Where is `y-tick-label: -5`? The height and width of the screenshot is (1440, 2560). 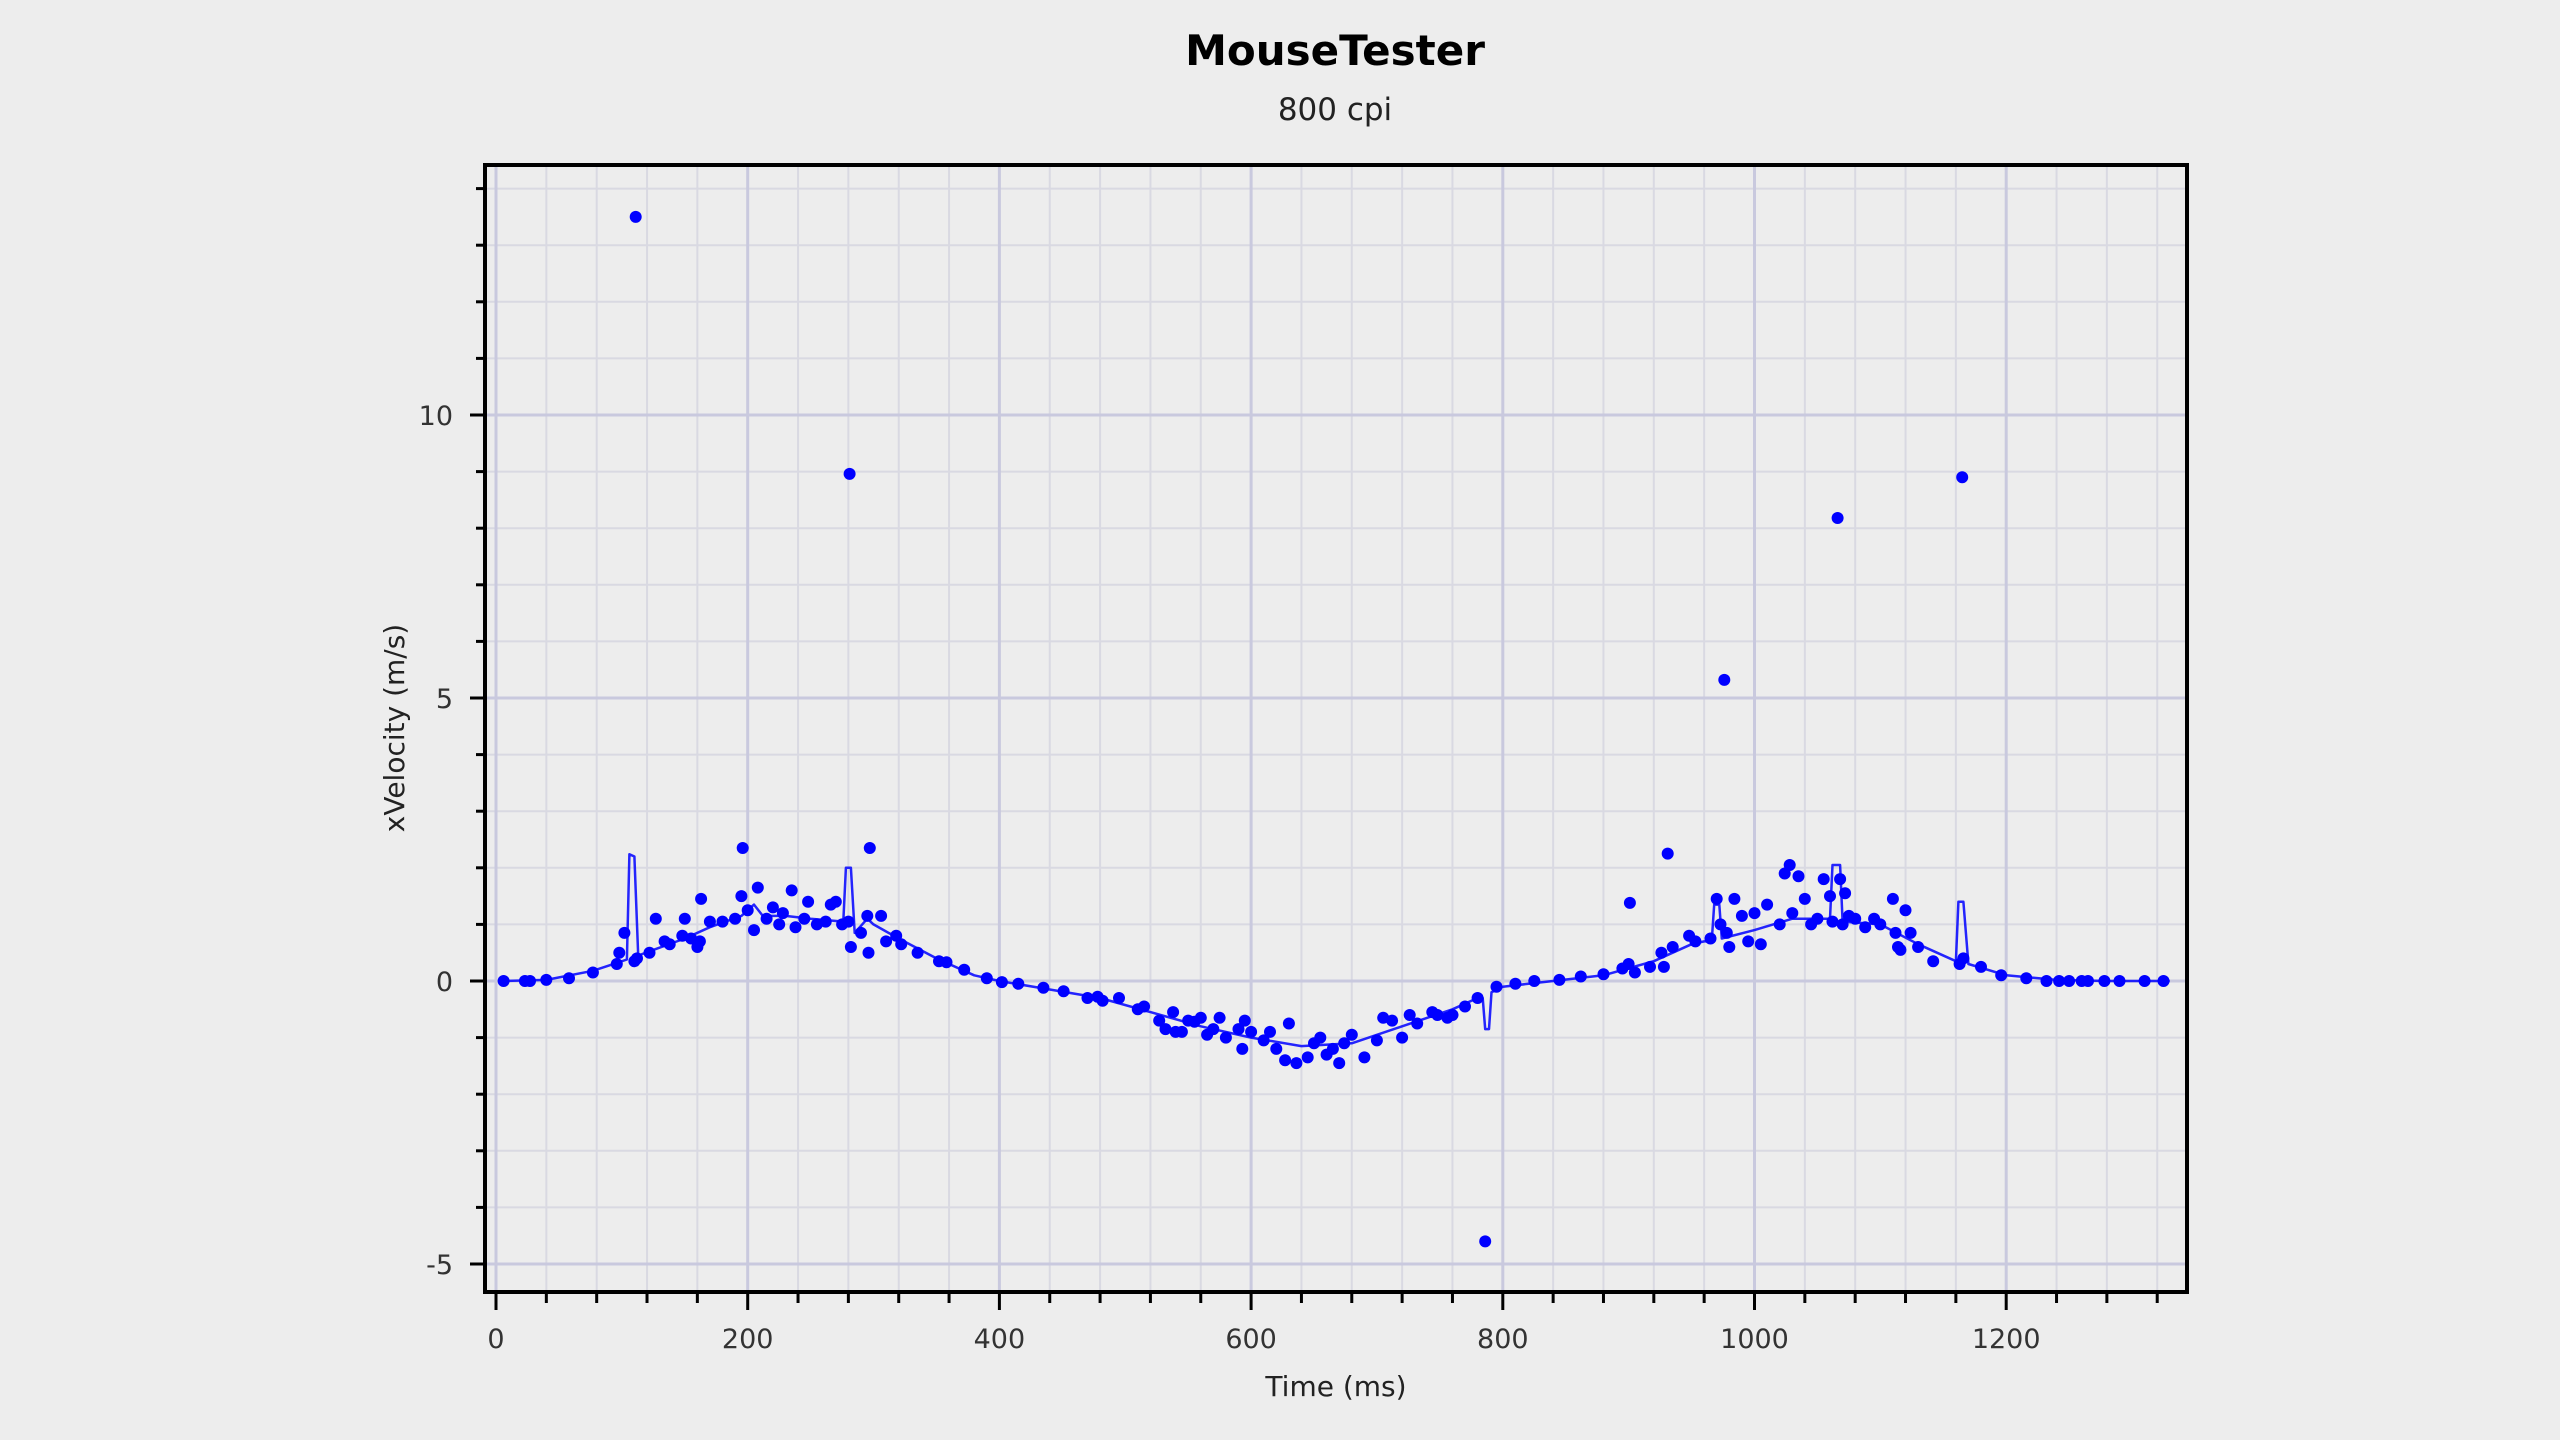 y-tick-label: -5 is located at coordinates (439, 1265).